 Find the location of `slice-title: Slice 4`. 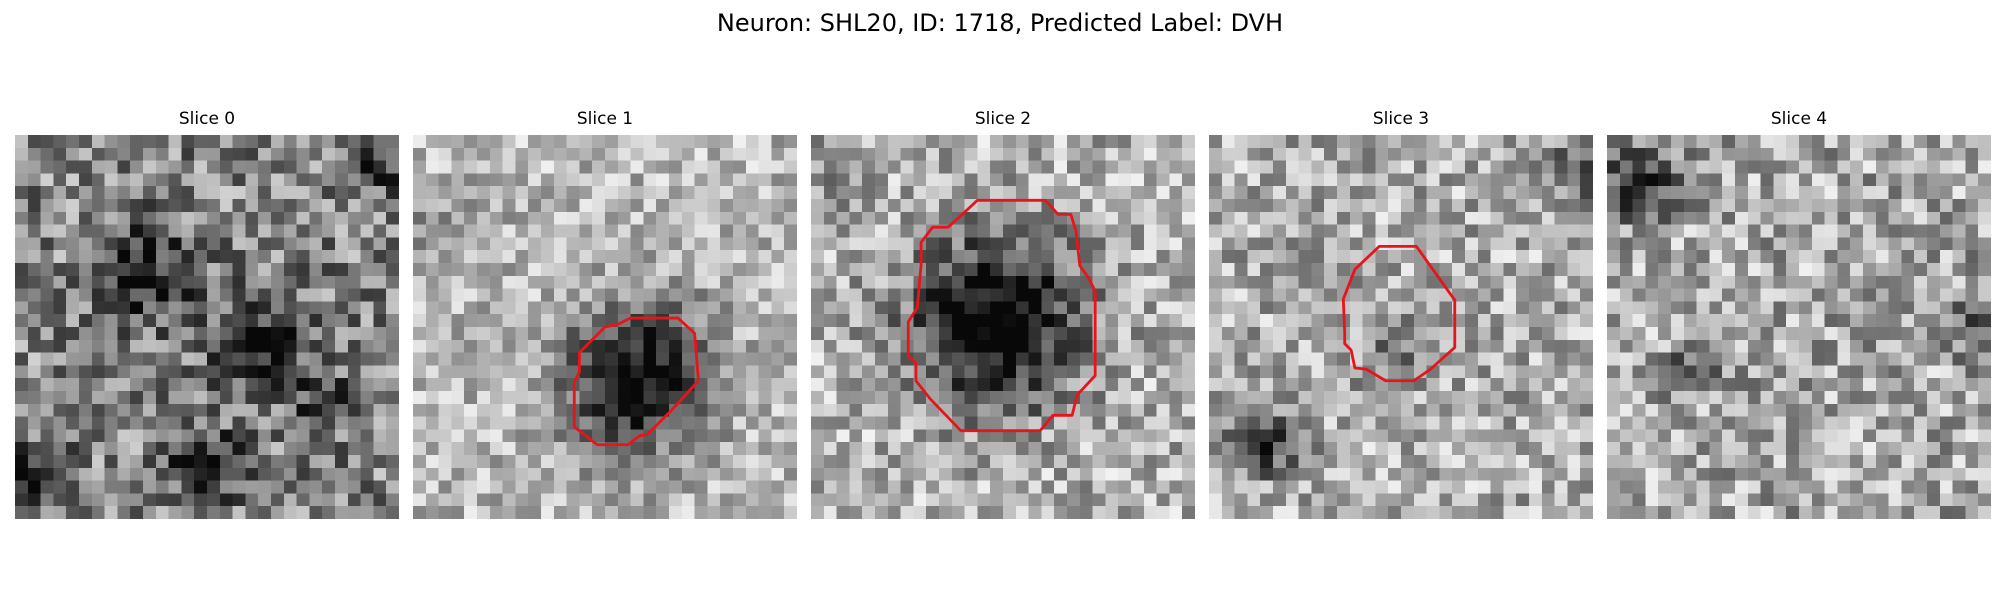

slice-title: Slice 4 is located at coordinates (1799, 119).